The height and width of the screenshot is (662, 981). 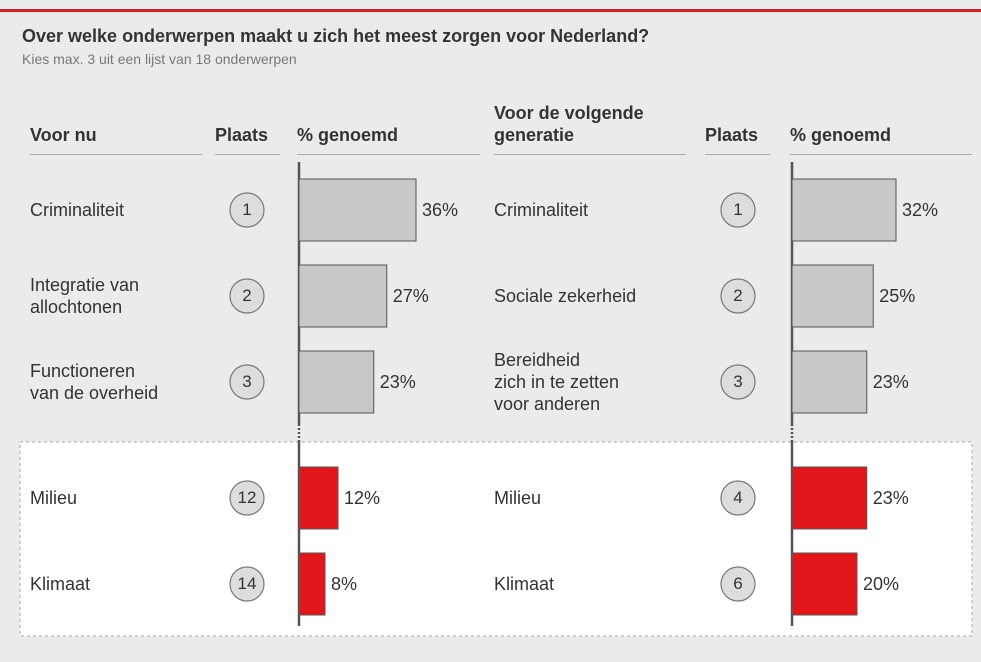 I want to click on column-header: Voor de volgende generatie, so click(x=569, y=124).